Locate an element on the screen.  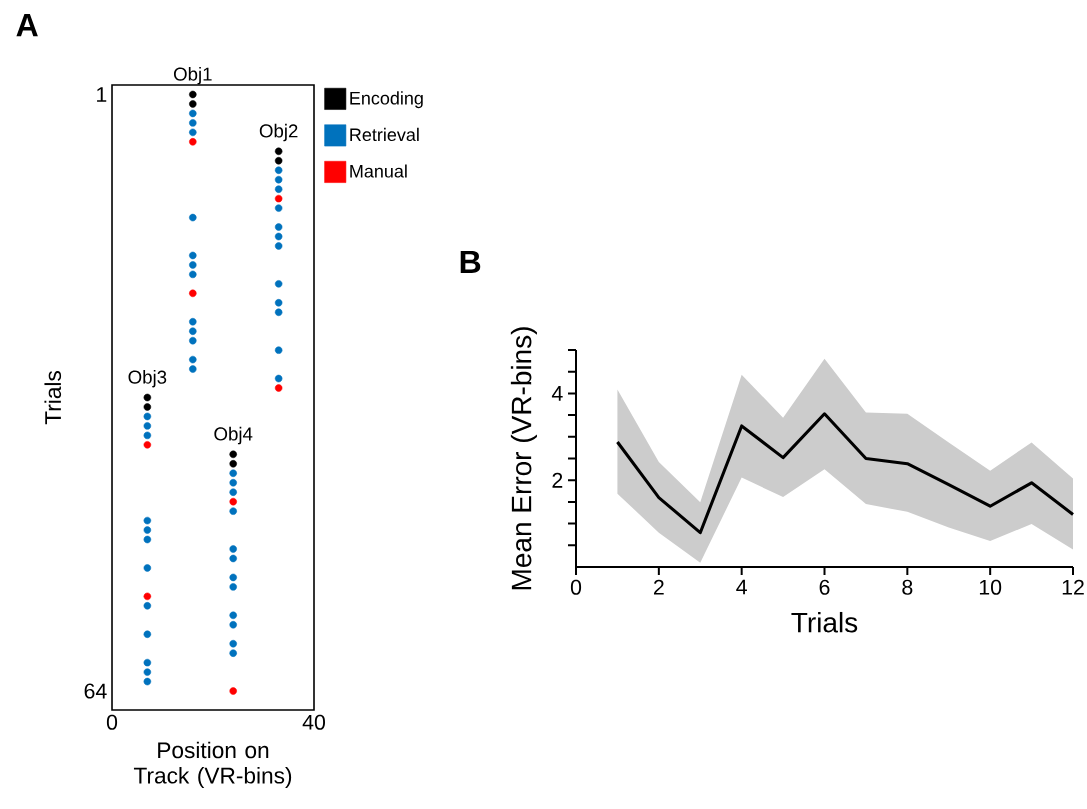
annotation: Obj2 is located at coordinates (278, 132).